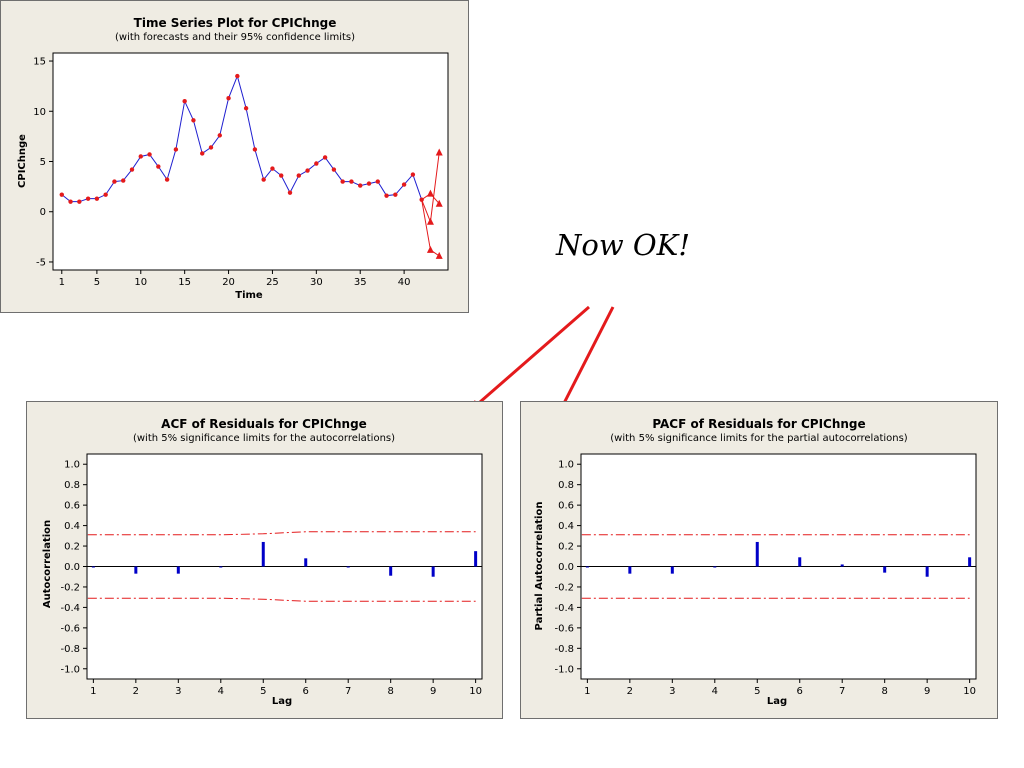 This screenshot has width=1024, height=768. I want to click on acf-x-tick-label: 4, so click(221, 691).